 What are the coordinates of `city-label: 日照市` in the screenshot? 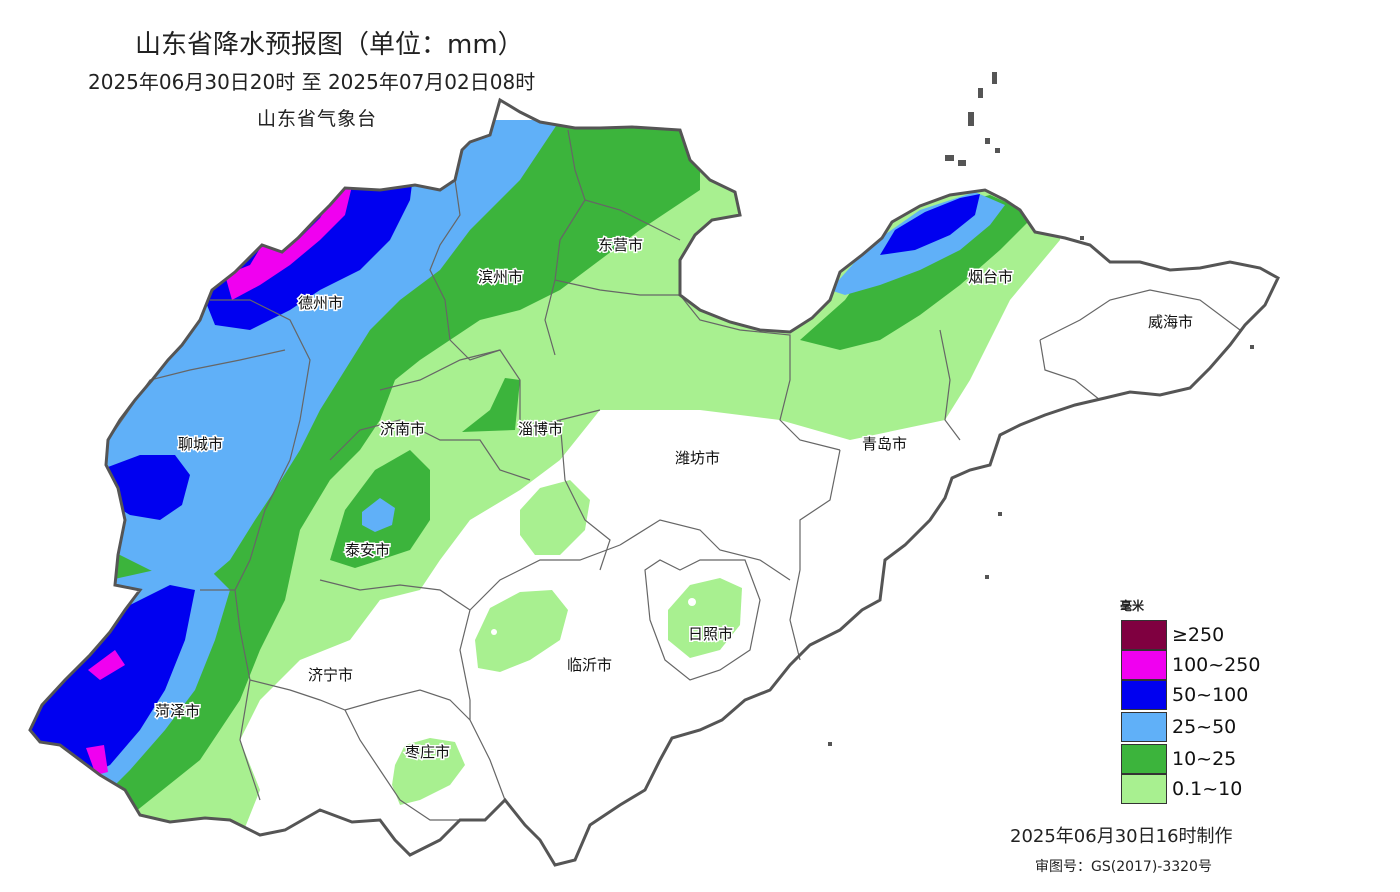 It's located at (710, 634).